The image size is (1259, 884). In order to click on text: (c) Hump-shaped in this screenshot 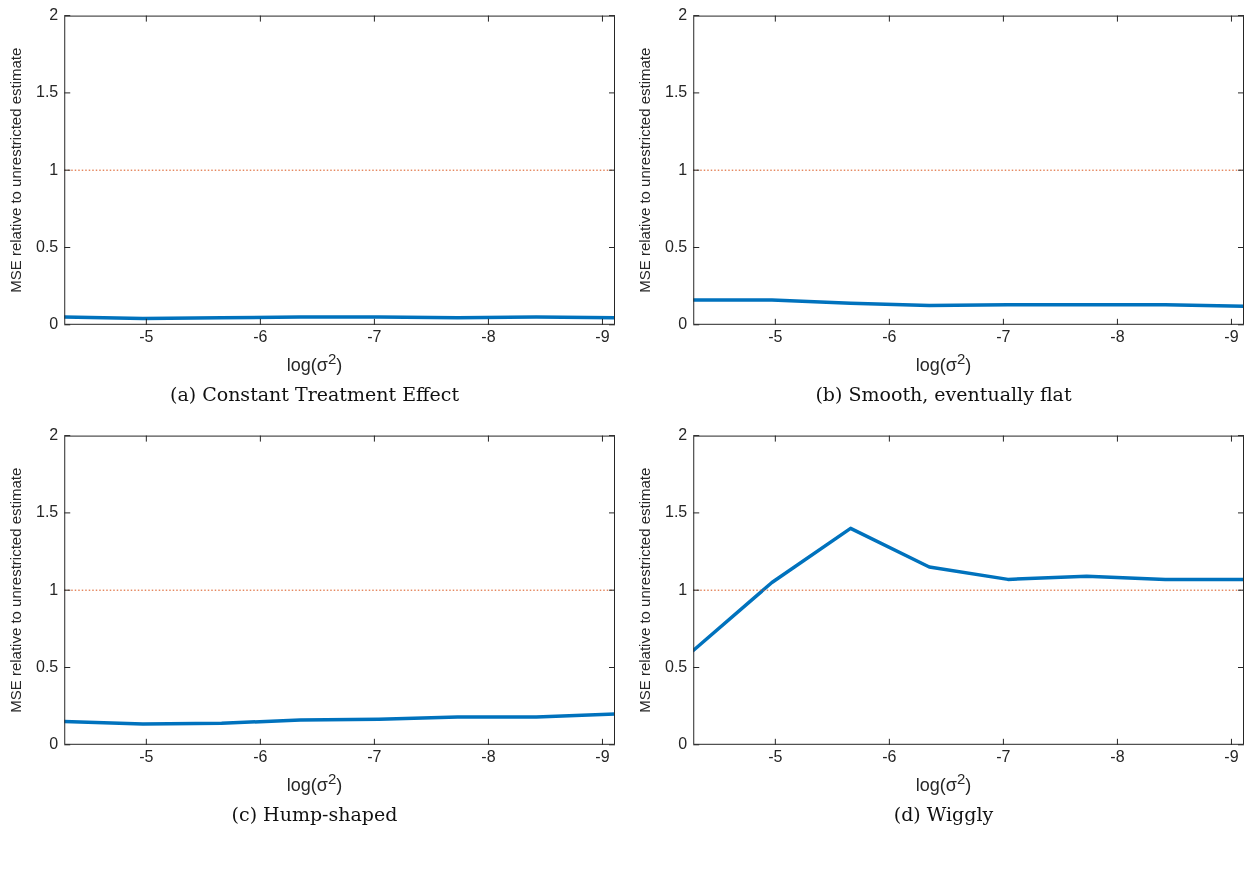, I will do `click(314, 814)`.